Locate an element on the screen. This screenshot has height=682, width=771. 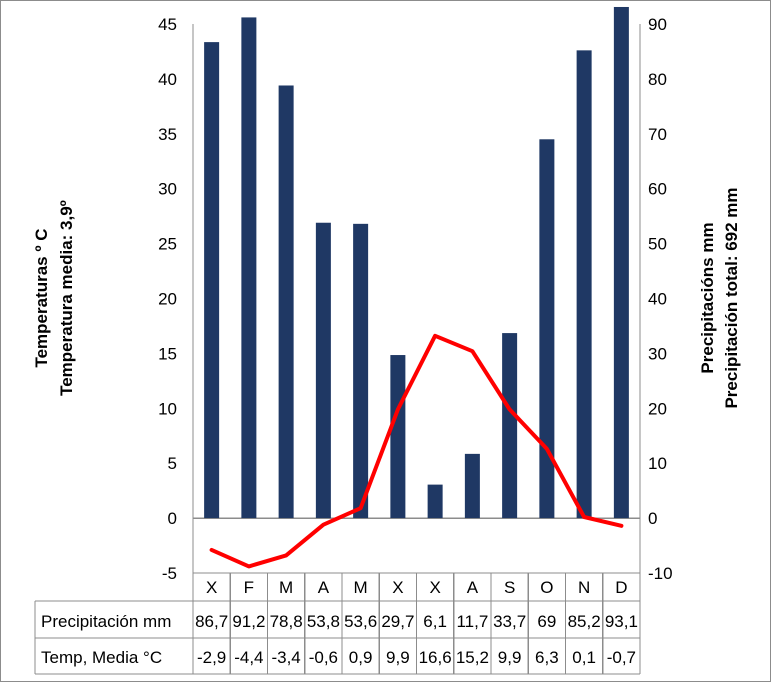
right-tick-label: 0 is located at coordinates (652, 518).